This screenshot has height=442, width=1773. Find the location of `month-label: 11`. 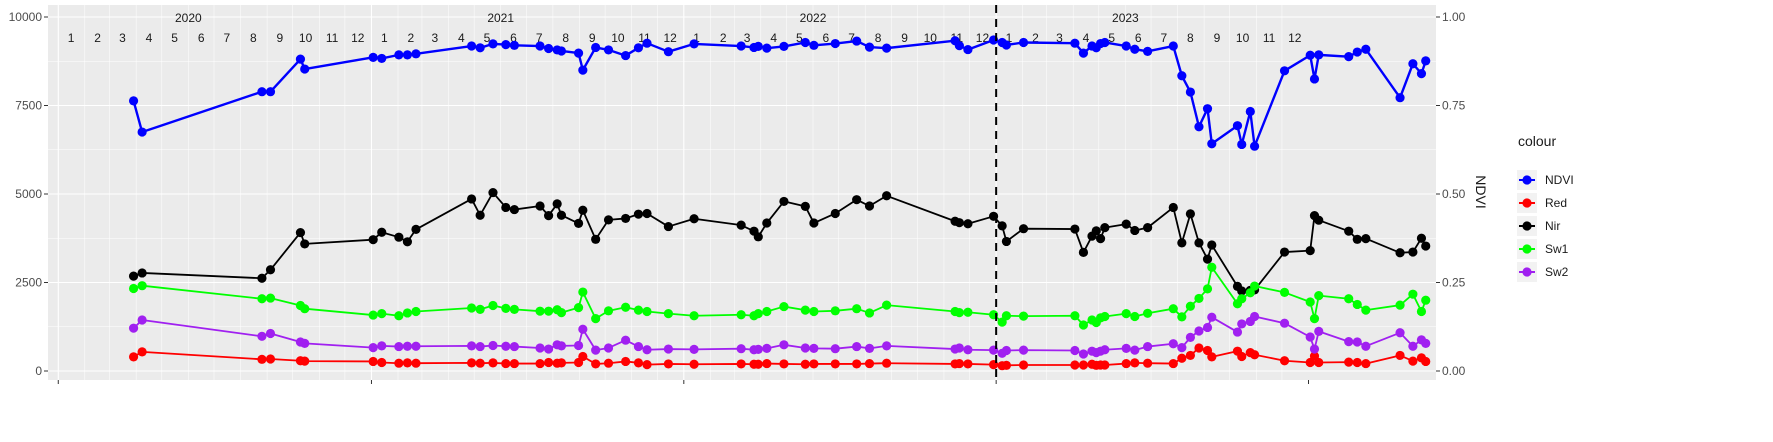

month-label: 11 is located at coordinates (332, 38).